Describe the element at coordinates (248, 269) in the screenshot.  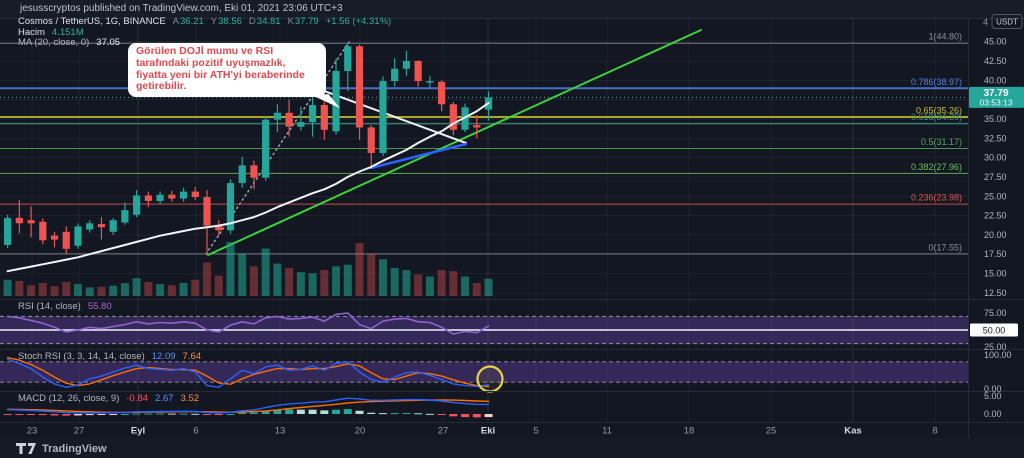
I see `volume-series` at that location.